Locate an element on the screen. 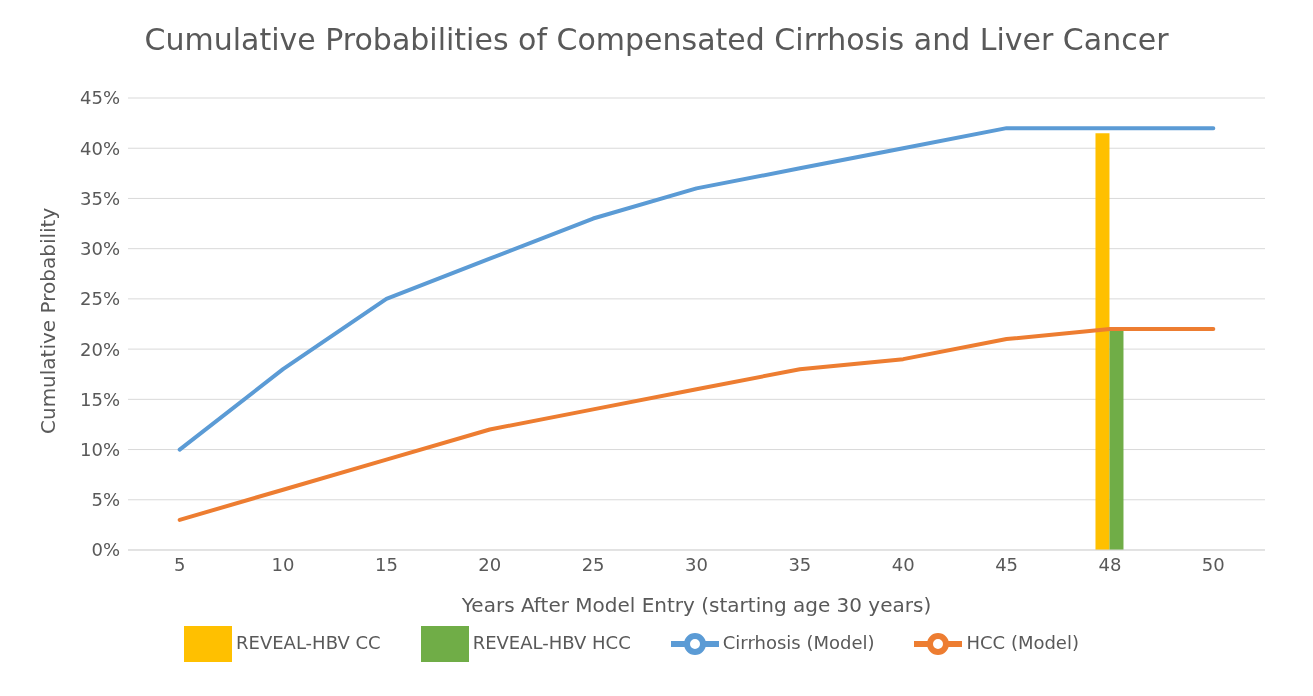 The height and width of the screenshot is (696, 1313). x-tick-label: 5 is located at coordinates (179, 564).